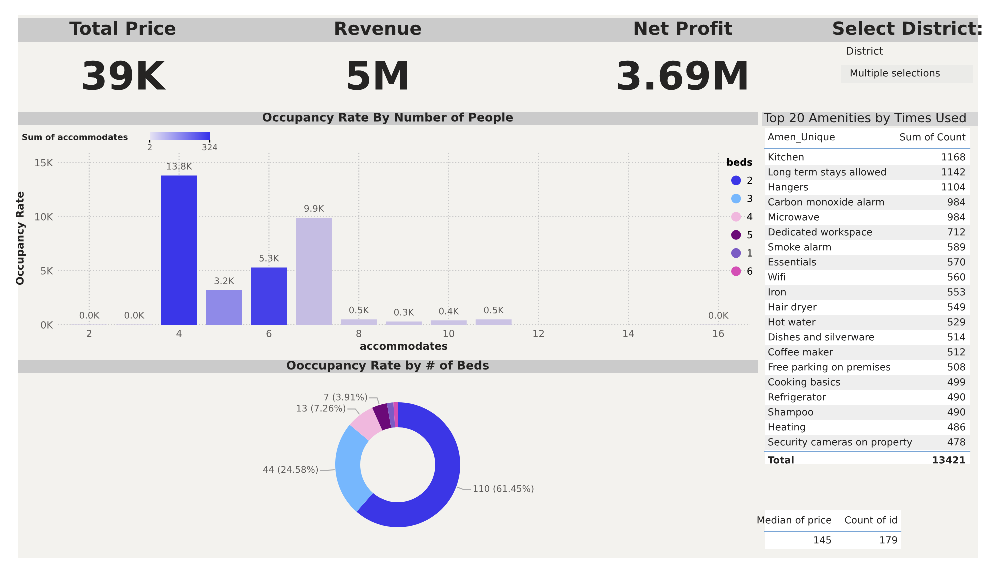  Describe the element at coordinates (957, 307) in the screenshot. I see `data-label: 549` at that location.